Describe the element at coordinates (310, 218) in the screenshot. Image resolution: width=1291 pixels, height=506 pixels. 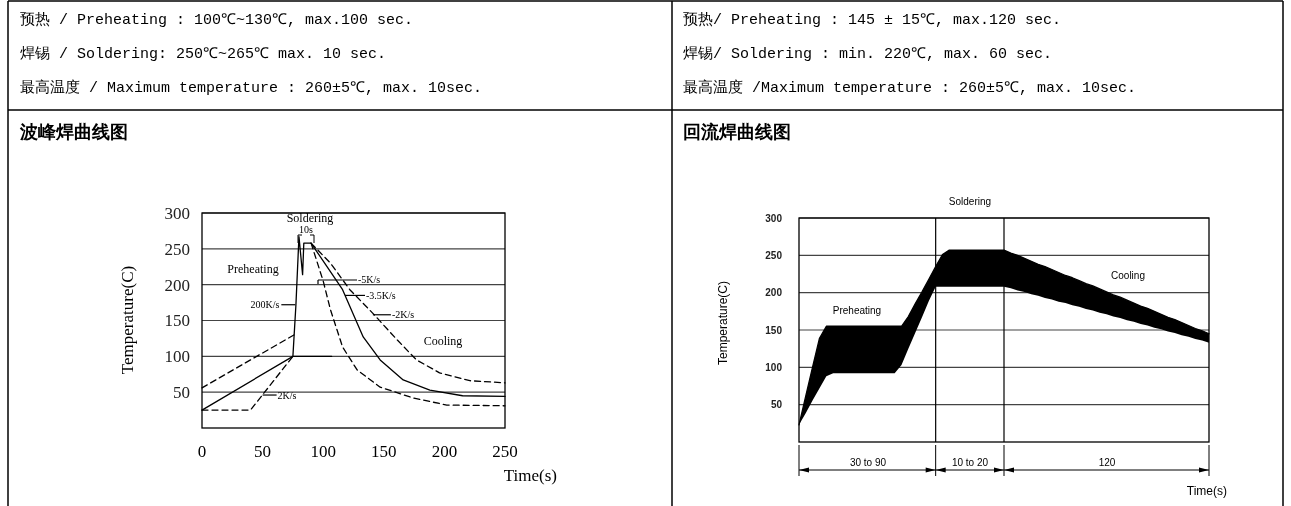
I see `annotation: Soldering` at that location.